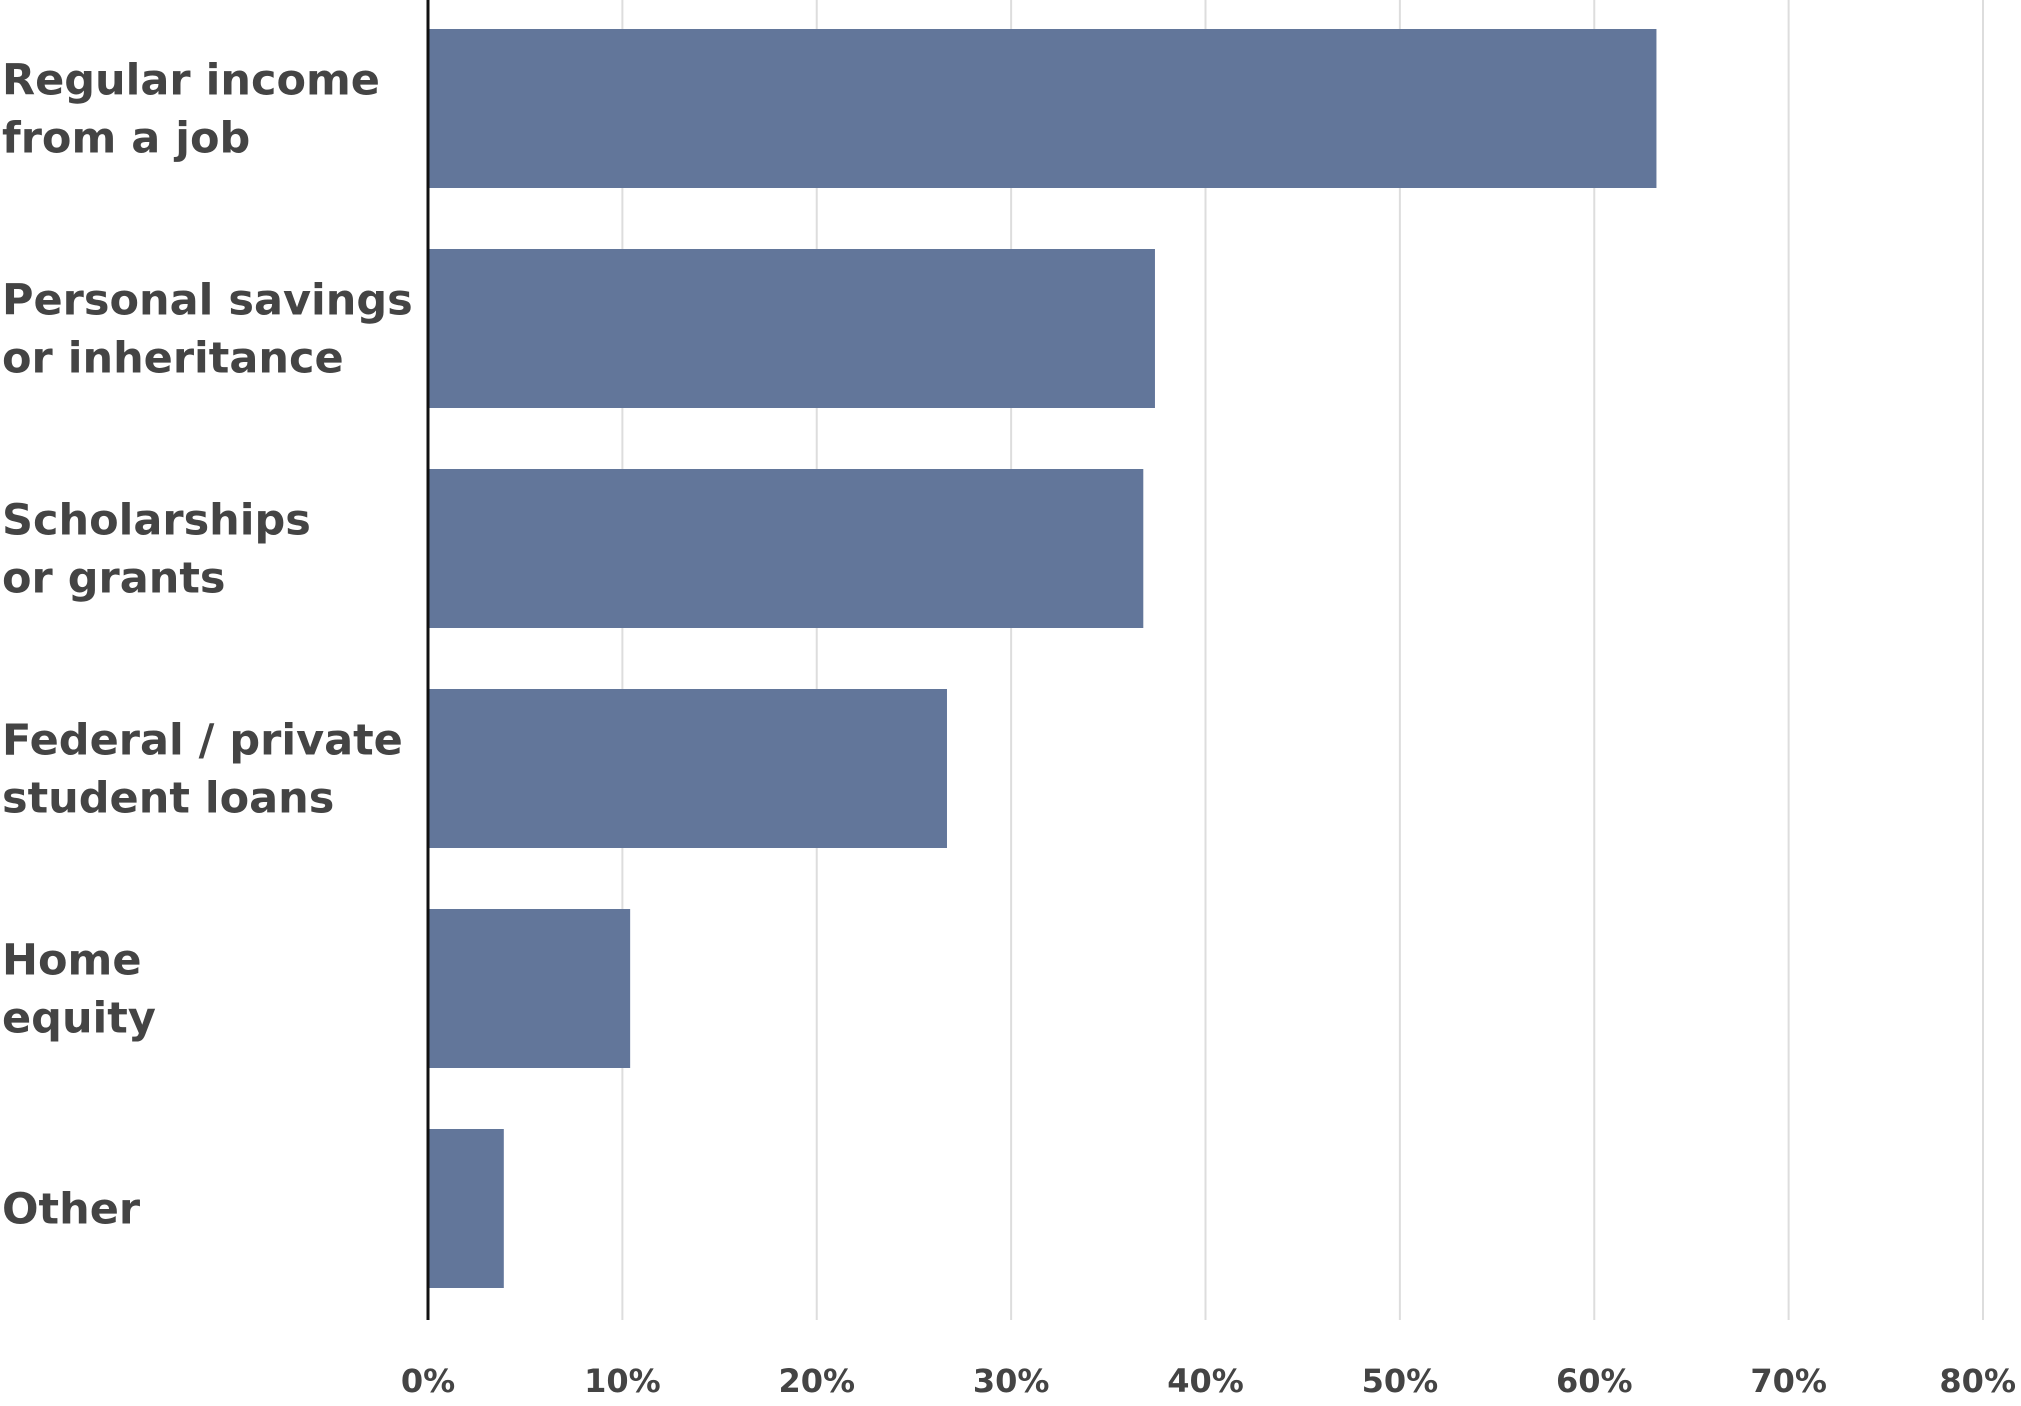  What do you see at coordinates (428, 1381) in the screenshot?
I see `x-tick-label: 0%` at bounding box center [428, 1381].